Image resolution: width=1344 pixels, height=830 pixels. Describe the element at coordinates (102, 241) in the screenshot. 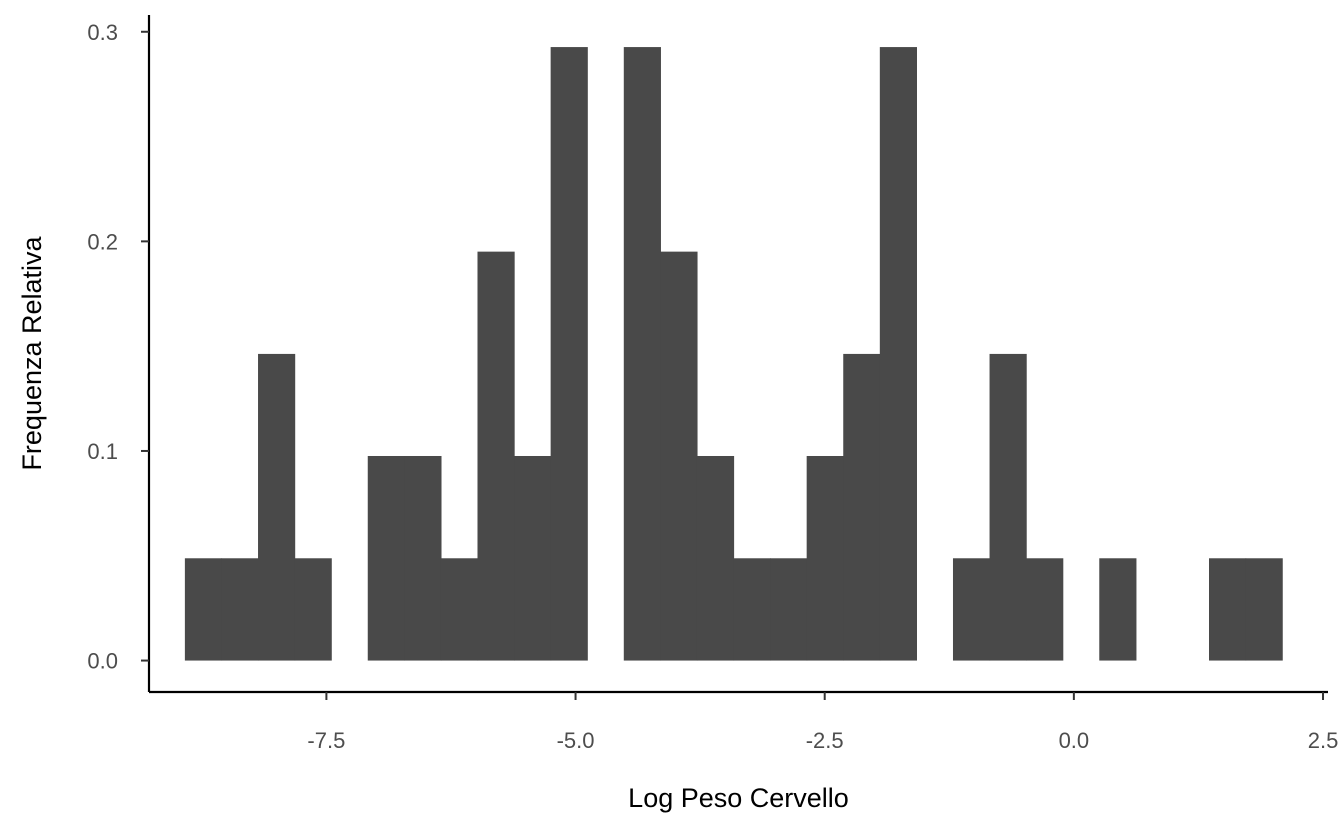

I see `y-tick-label: 0.2` at that location.